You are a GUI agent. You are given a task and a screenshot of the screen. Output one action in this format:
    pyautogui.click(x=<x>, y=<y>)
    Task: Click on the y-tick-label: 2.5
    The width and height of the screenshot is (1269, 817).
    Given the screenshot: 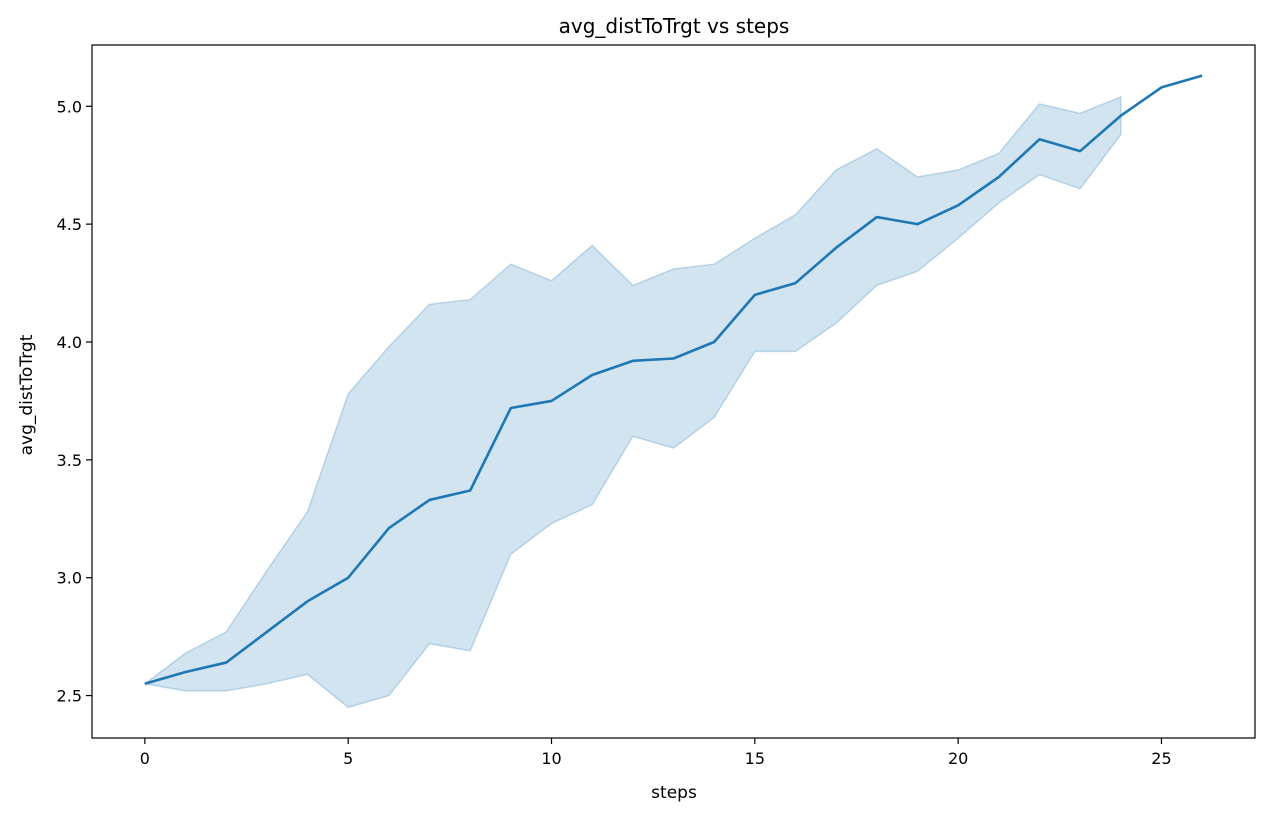 What is the action you would take?
    pyautogui.click(x=69, y=696)
    